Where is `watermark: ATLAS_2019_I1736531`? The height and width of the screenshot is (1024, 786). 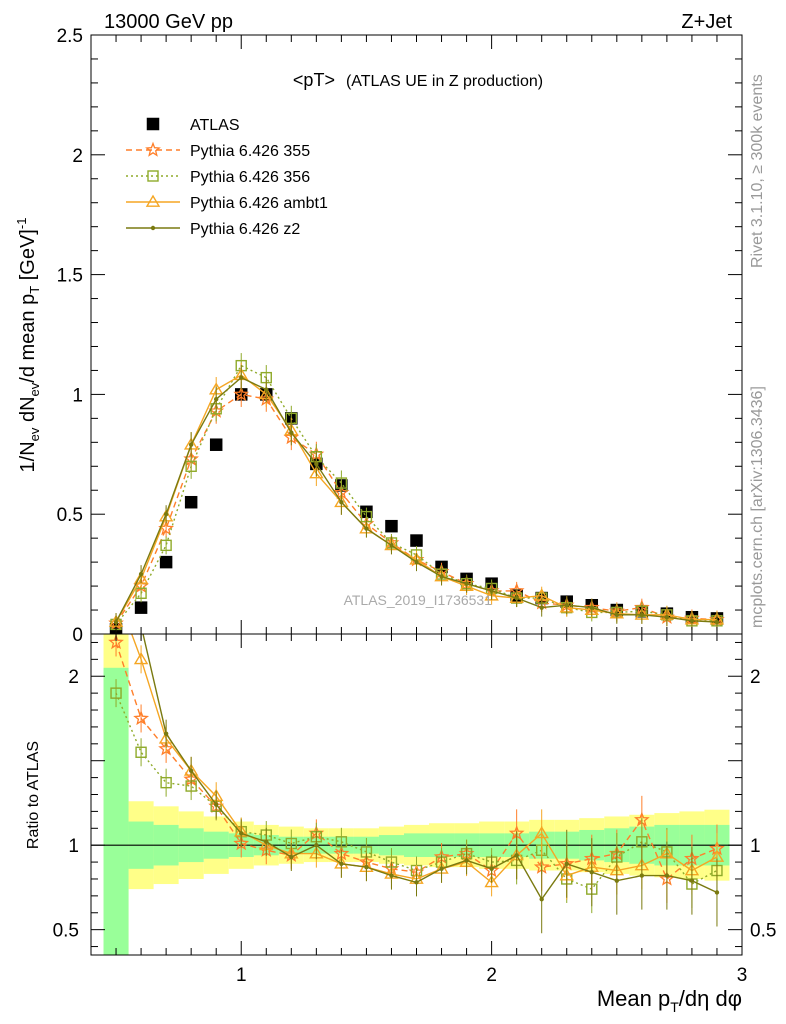
watermark: ATLAS_2019_I1736531 is located at coordinates (418, 600).